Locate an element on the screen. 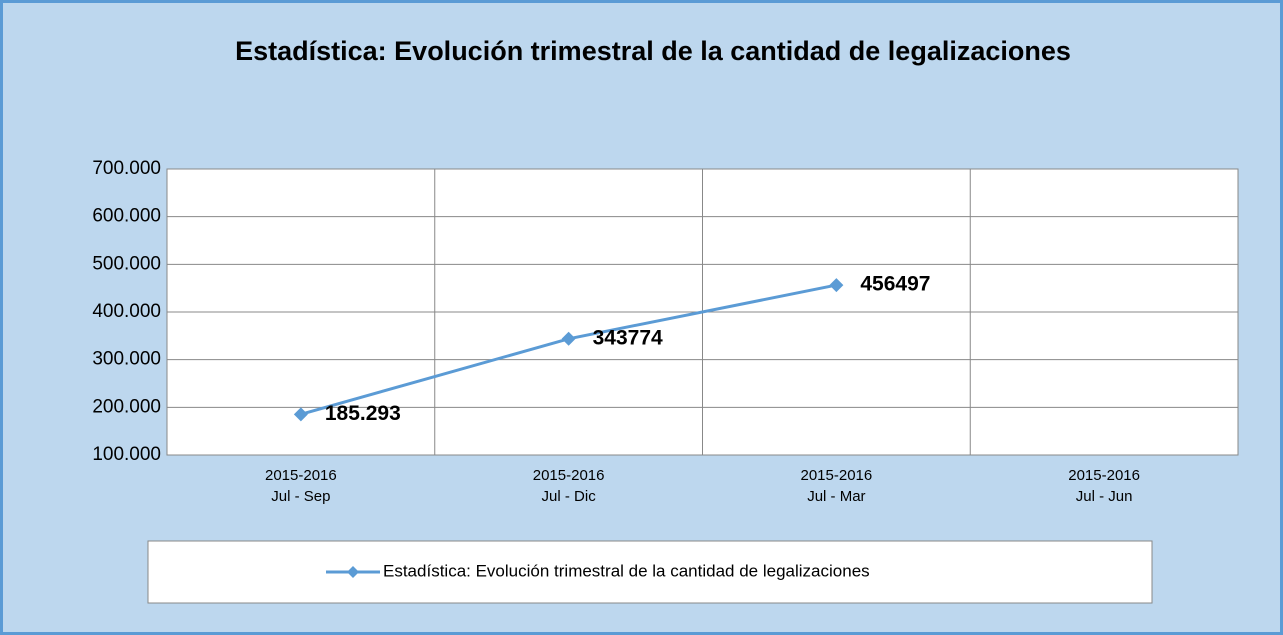 The height and width of the screenshot is (635, 1283). y-tick-label: 100.000 is located at coordinates (126, 454).